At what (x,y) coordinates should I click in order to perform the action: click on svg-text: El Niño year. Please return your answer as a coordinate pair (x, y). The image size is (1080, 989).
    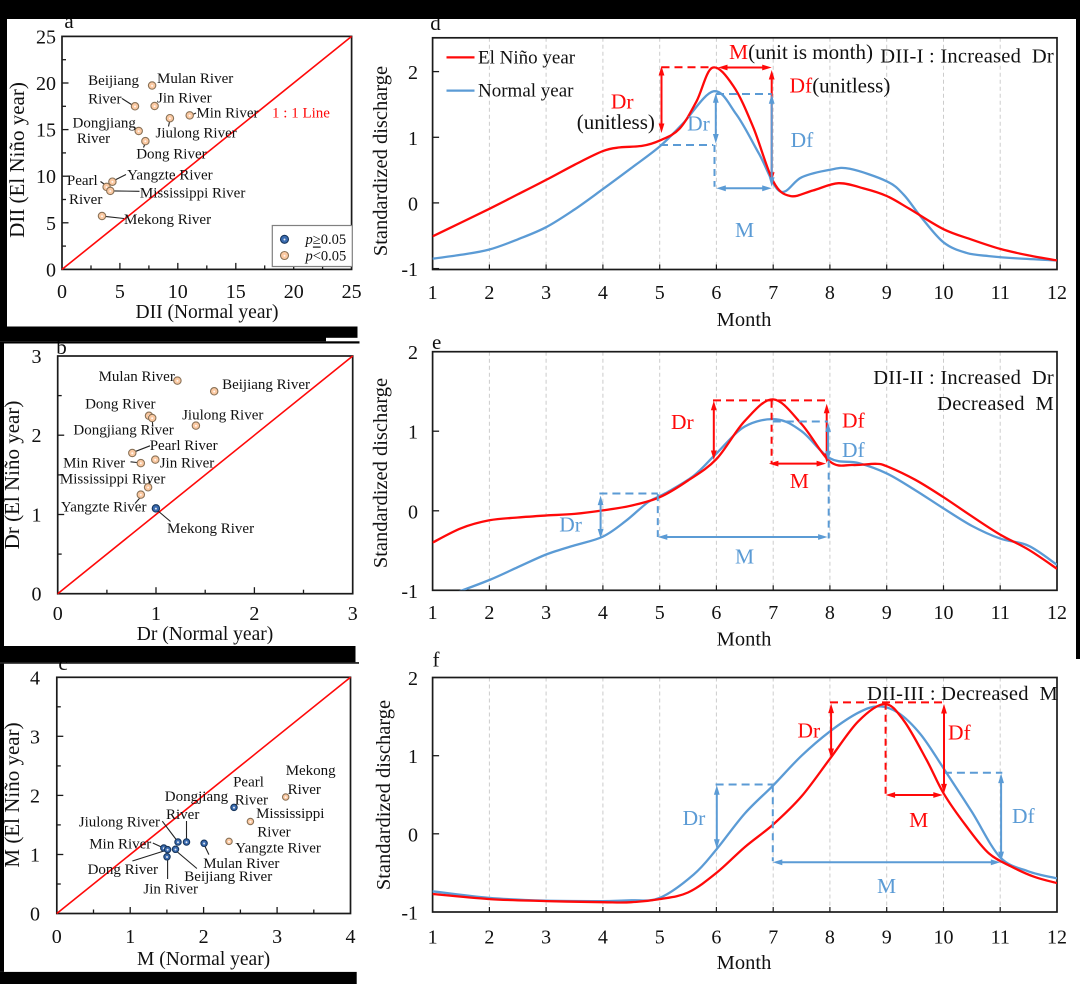
    Looking at the image, I should click on (527, 58).